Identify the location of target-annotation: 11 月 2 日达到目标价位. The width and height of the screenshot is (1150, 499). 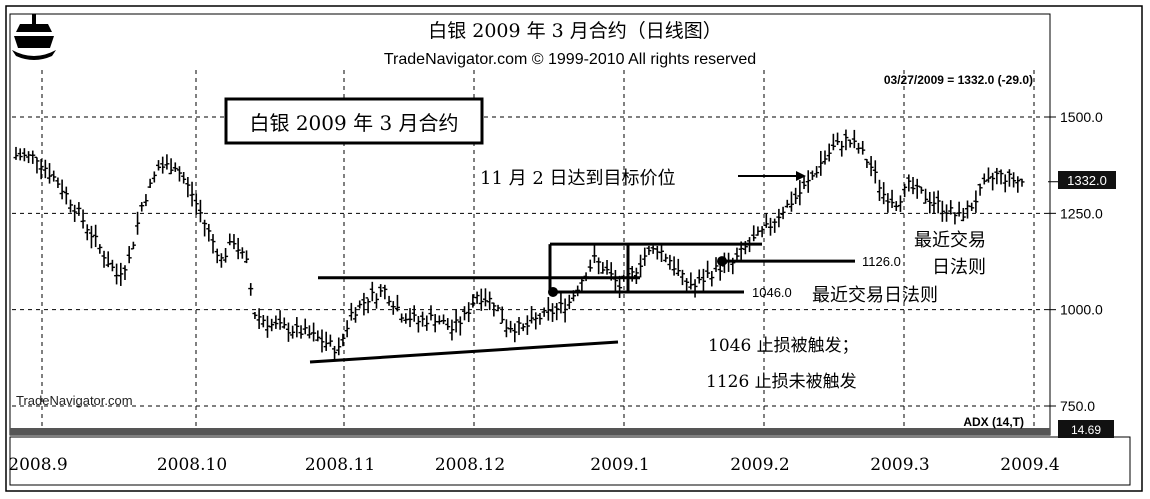
(578, 178).